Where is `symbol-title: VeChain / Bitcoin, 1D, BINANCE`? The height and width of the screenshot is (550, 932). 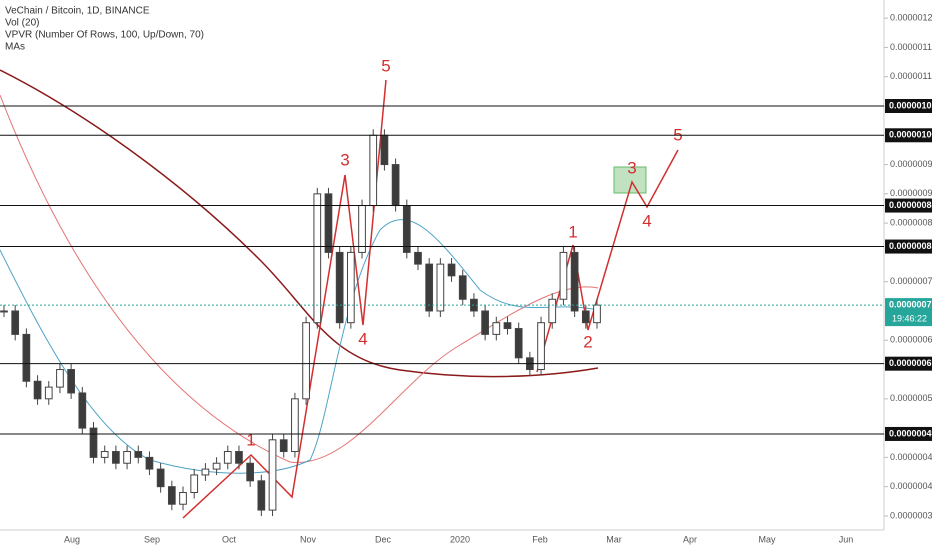 symbol-title: VeChain / Bitcoin, 1D, BINANCE is located at coordinates (77, 11).